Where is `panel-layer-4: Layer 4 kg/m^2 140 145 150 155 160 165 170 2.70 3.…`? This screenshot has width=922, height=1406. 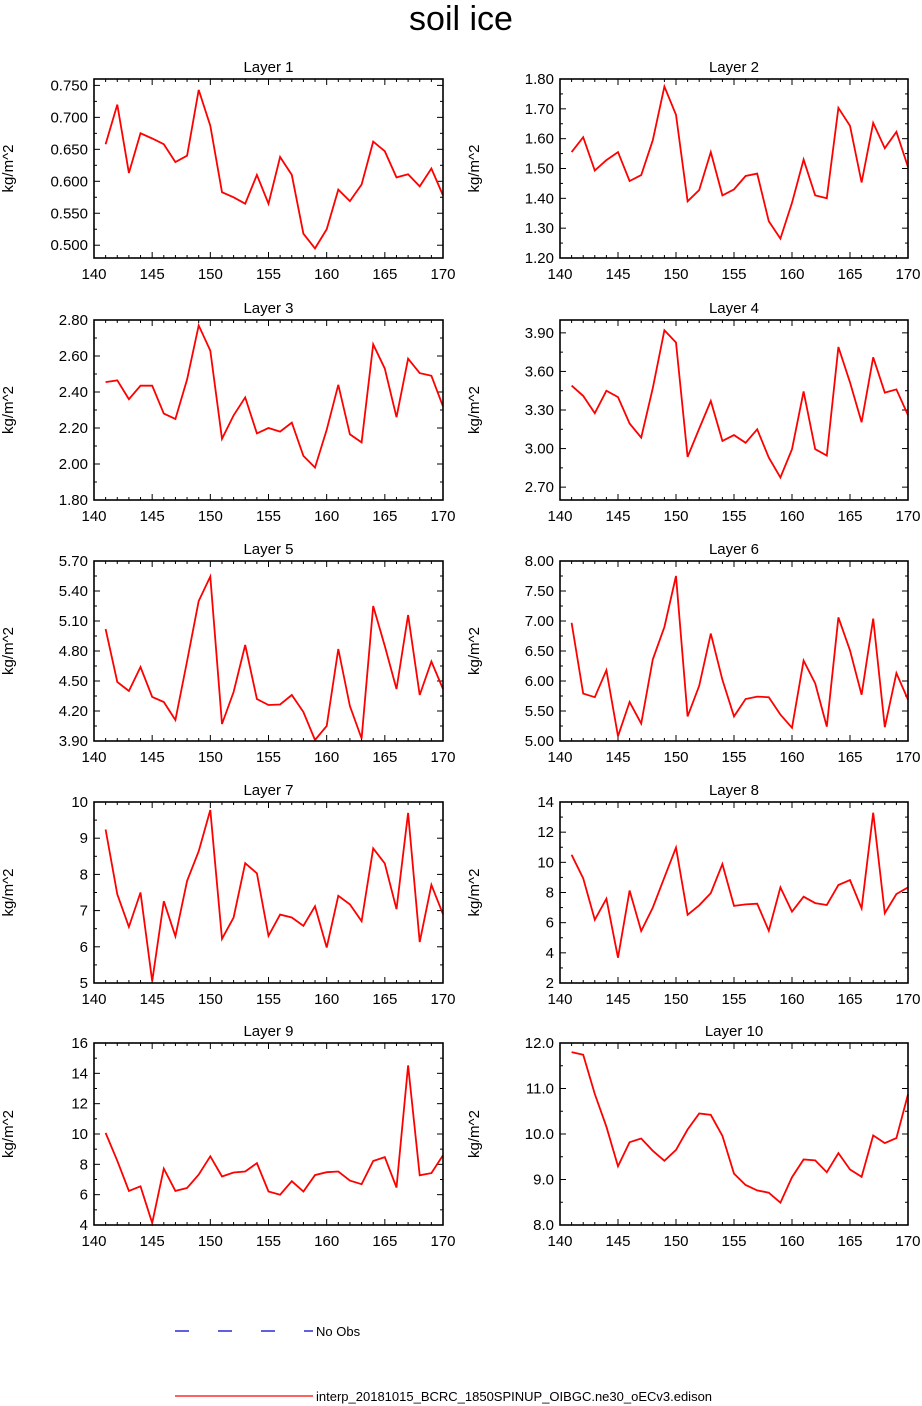 panel-layer-4: Layer 4 kg/m^2 140 145 150 155 160 165 170 2.70 3.… is located at coordinates (693, 412).